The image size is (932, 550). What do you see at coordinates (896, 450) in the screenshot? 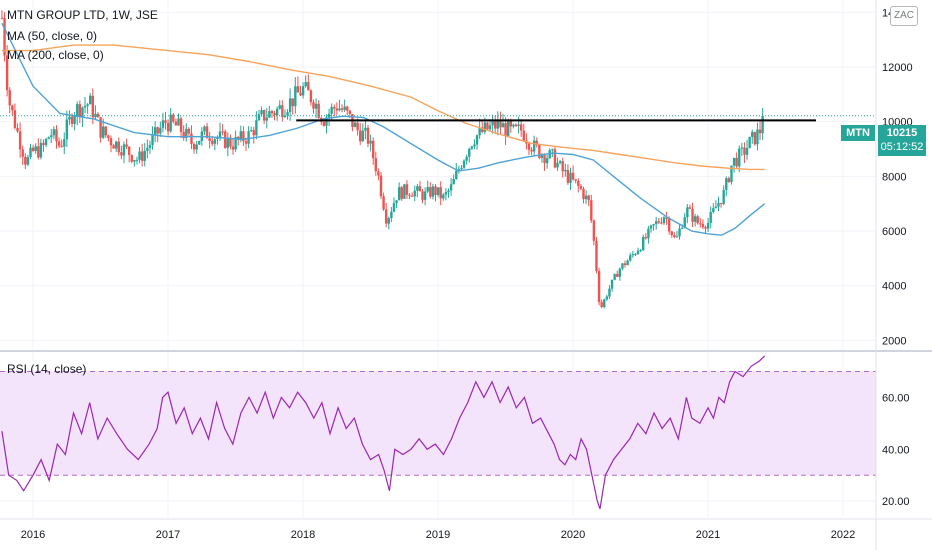
I see `rsi-axis: 20.00 40.00 60.00` at bounding box center [896, 450].